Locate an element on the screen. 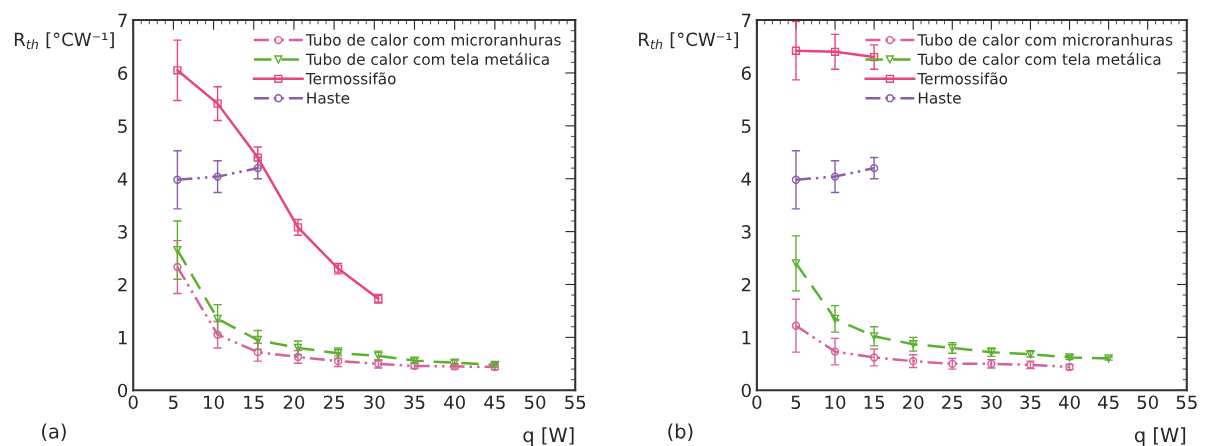  text: (b) is located at coordinates (680, 432).